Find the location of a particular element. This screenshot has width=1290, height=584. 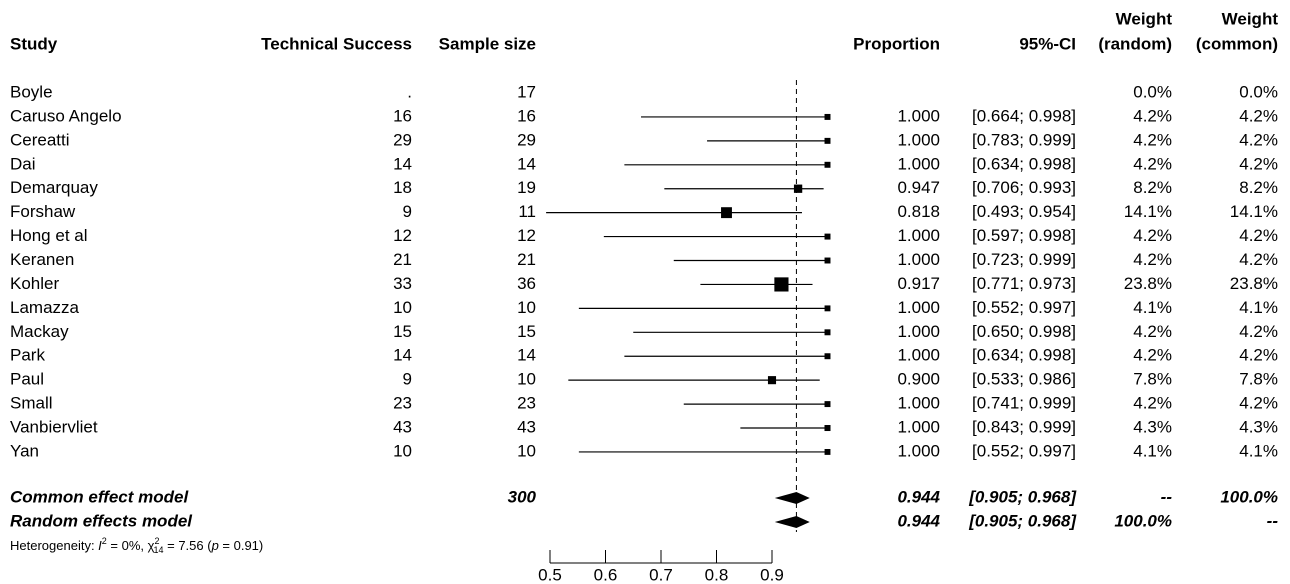

weight-random: 4.3% is located at coordinates (1152, 427).